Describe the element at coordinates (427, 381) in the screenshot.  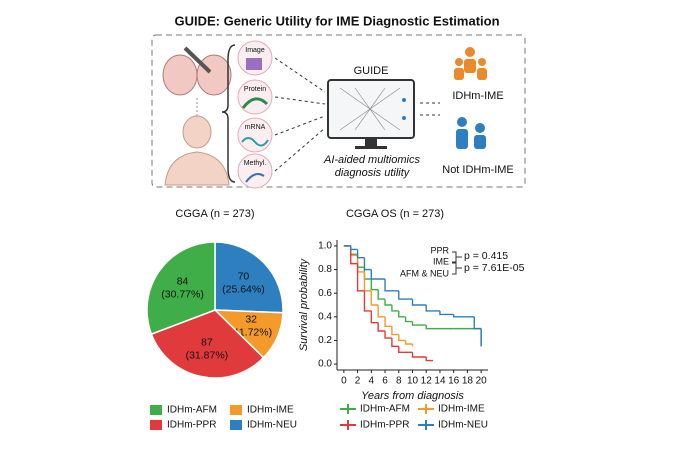
I see `x-tick-label: 12` at that location.